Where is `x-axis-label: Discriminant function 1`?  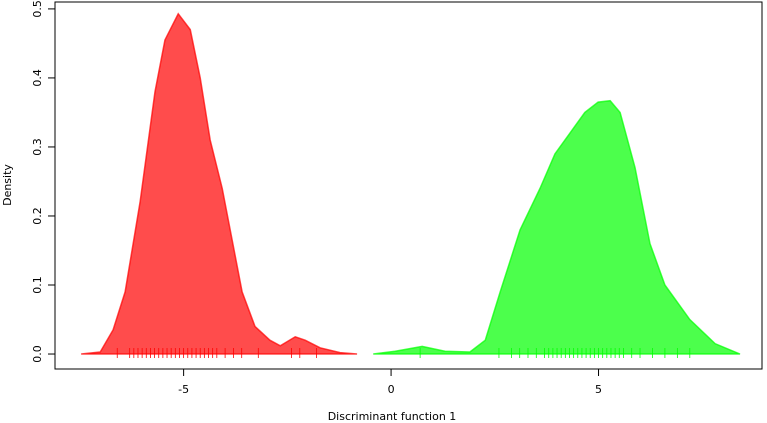 x-axis-label: Discriminant function 1 is located at coordinates (392, 416).